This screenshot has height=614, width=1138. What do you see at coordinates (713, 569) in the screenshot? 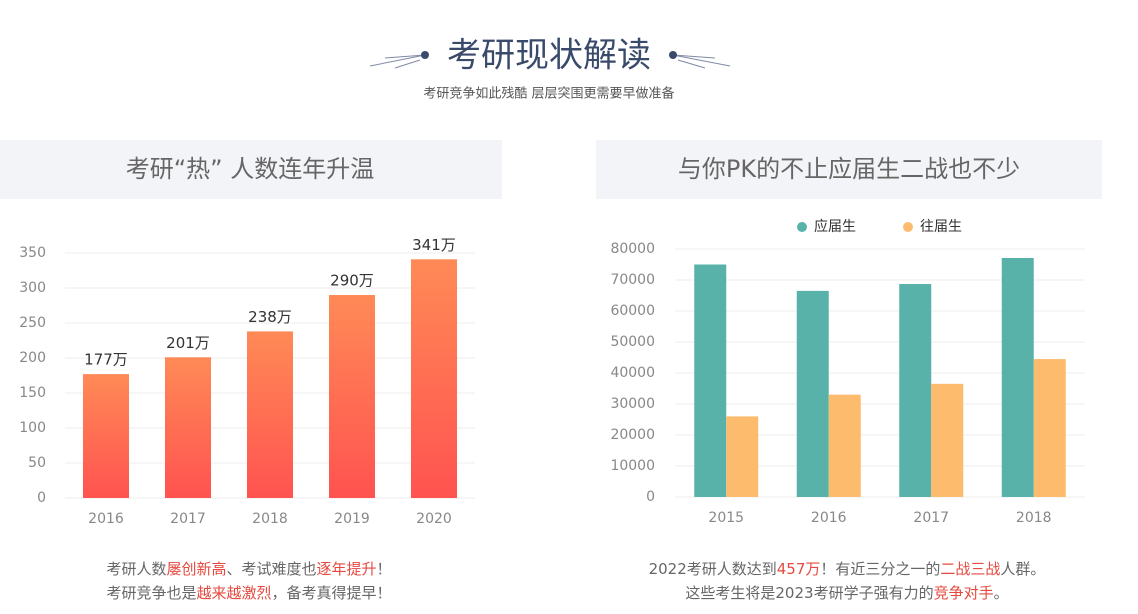
I see `caption-segment: 2022考研人数达到` at bounding box center [713, 569].